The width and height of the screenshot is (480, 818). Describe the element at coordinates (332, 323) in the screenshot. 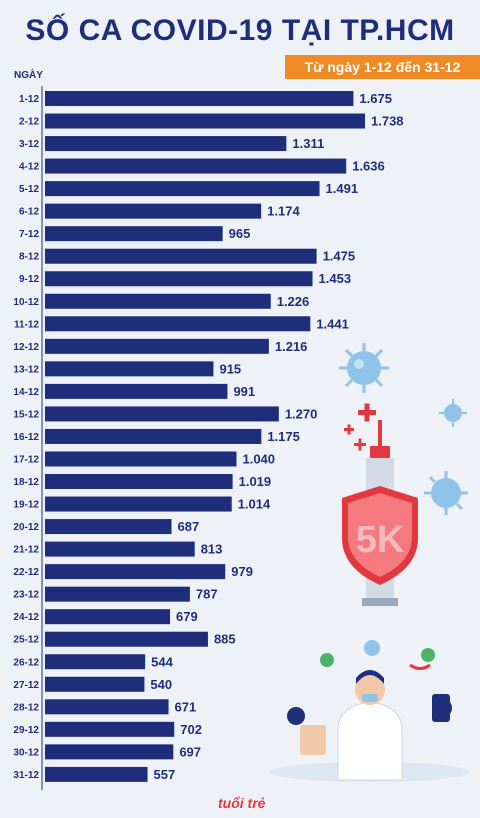

I see `value-label: 1.441` at that location.